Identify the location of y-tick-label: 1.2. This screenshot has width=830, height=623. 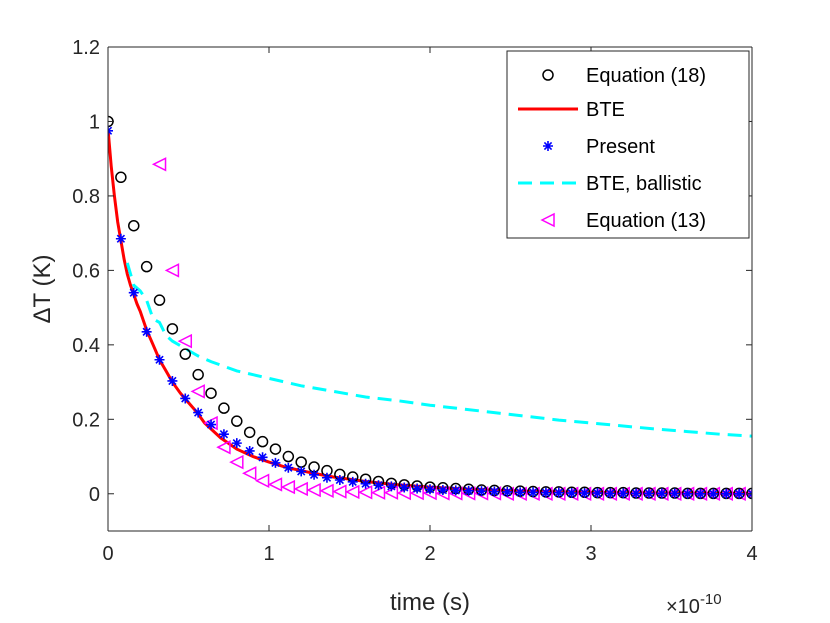
(86, 48).